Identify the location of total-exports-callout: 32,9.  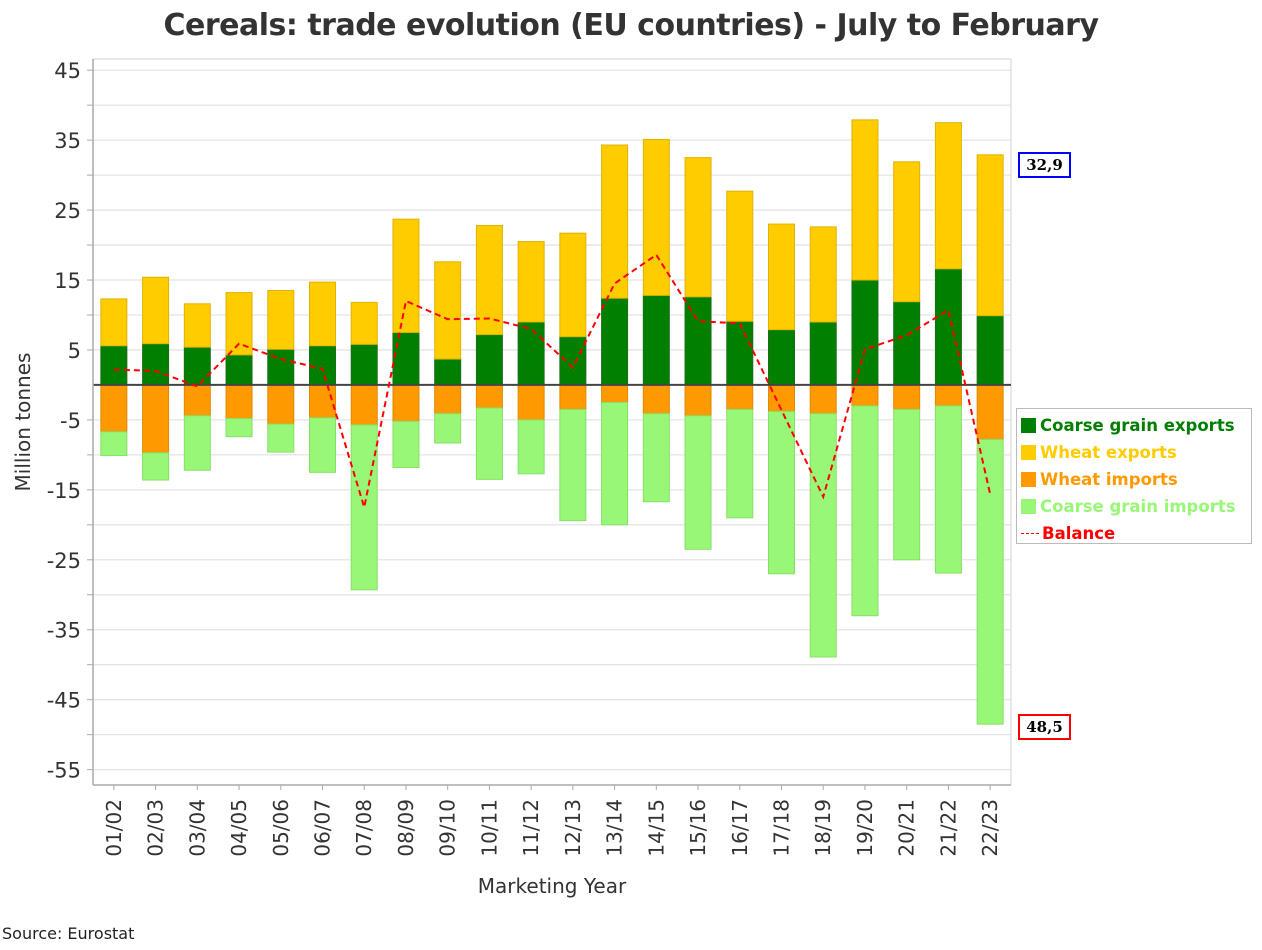
(1044, 165).